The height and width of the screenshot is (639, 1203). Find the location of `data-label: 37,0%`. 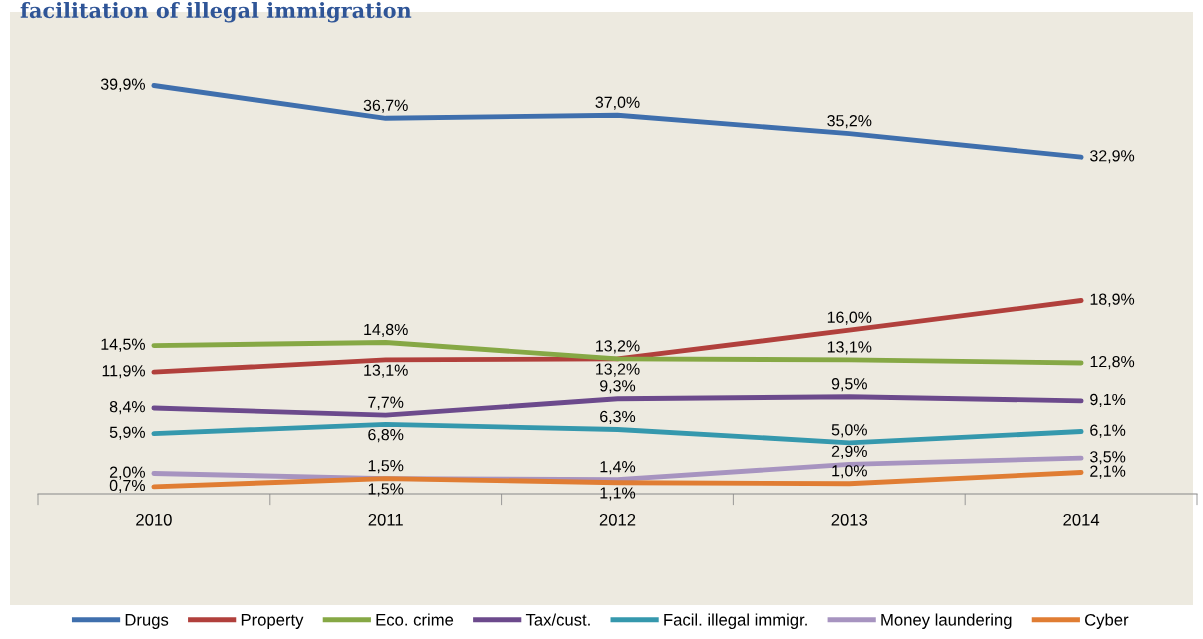

data-label: 37,0% is located at coordinates (617, 103).